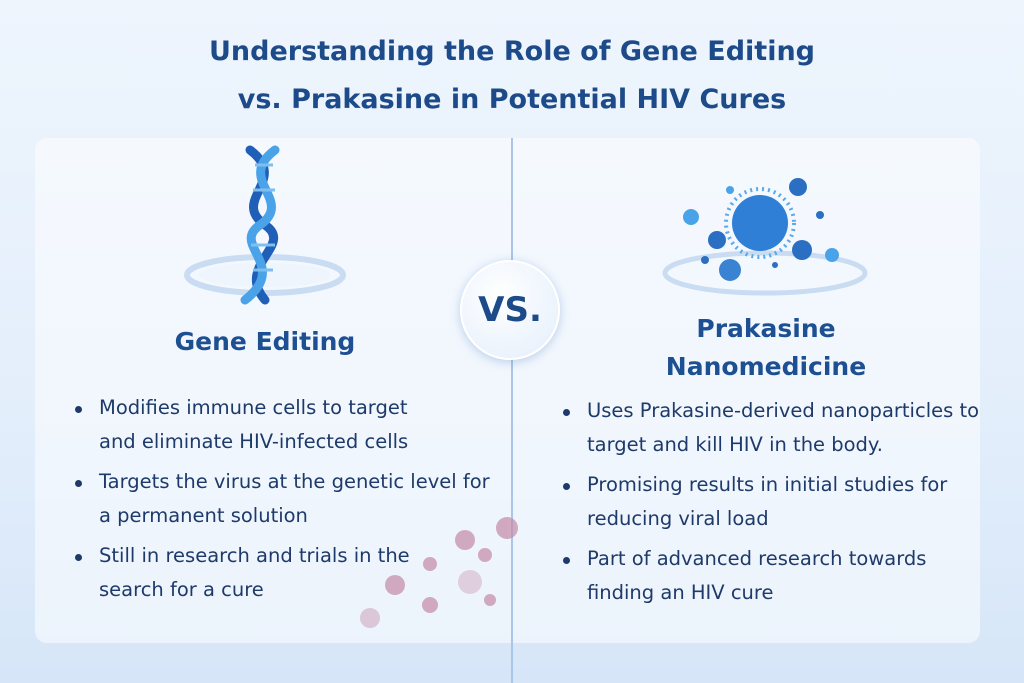  Describe the element at coordinates (766, 328) in the screenshot. I see `prakasine-heading-line-1: Prakasine` at that location.